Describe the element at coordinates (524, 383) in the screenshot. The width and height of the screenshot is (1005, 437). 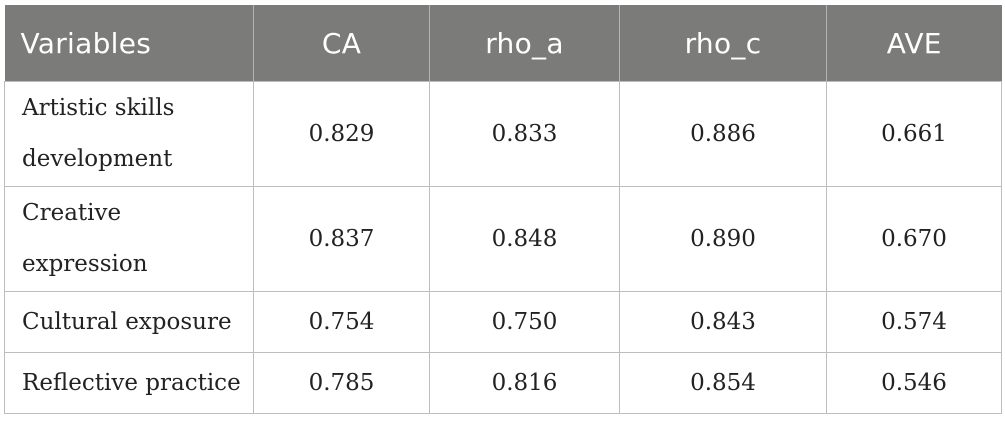
I see `cell-rho-a: 0.816` at that location.